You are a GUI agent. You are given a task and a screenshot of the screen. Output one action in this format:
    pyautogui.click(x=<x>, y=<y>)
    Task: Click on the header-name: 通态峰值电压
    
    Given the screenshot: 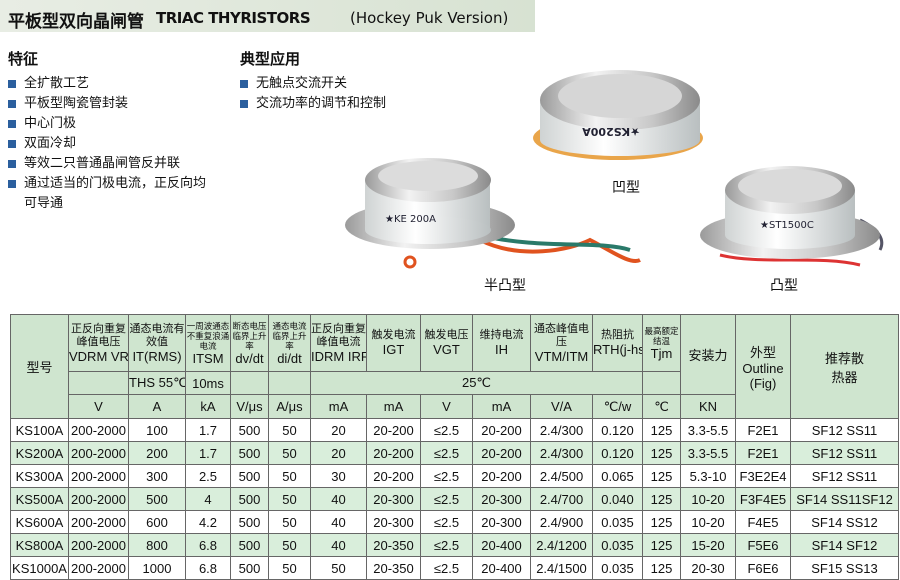 What is the action you would take?
    pyautogui.click(x=561, y=335)
    